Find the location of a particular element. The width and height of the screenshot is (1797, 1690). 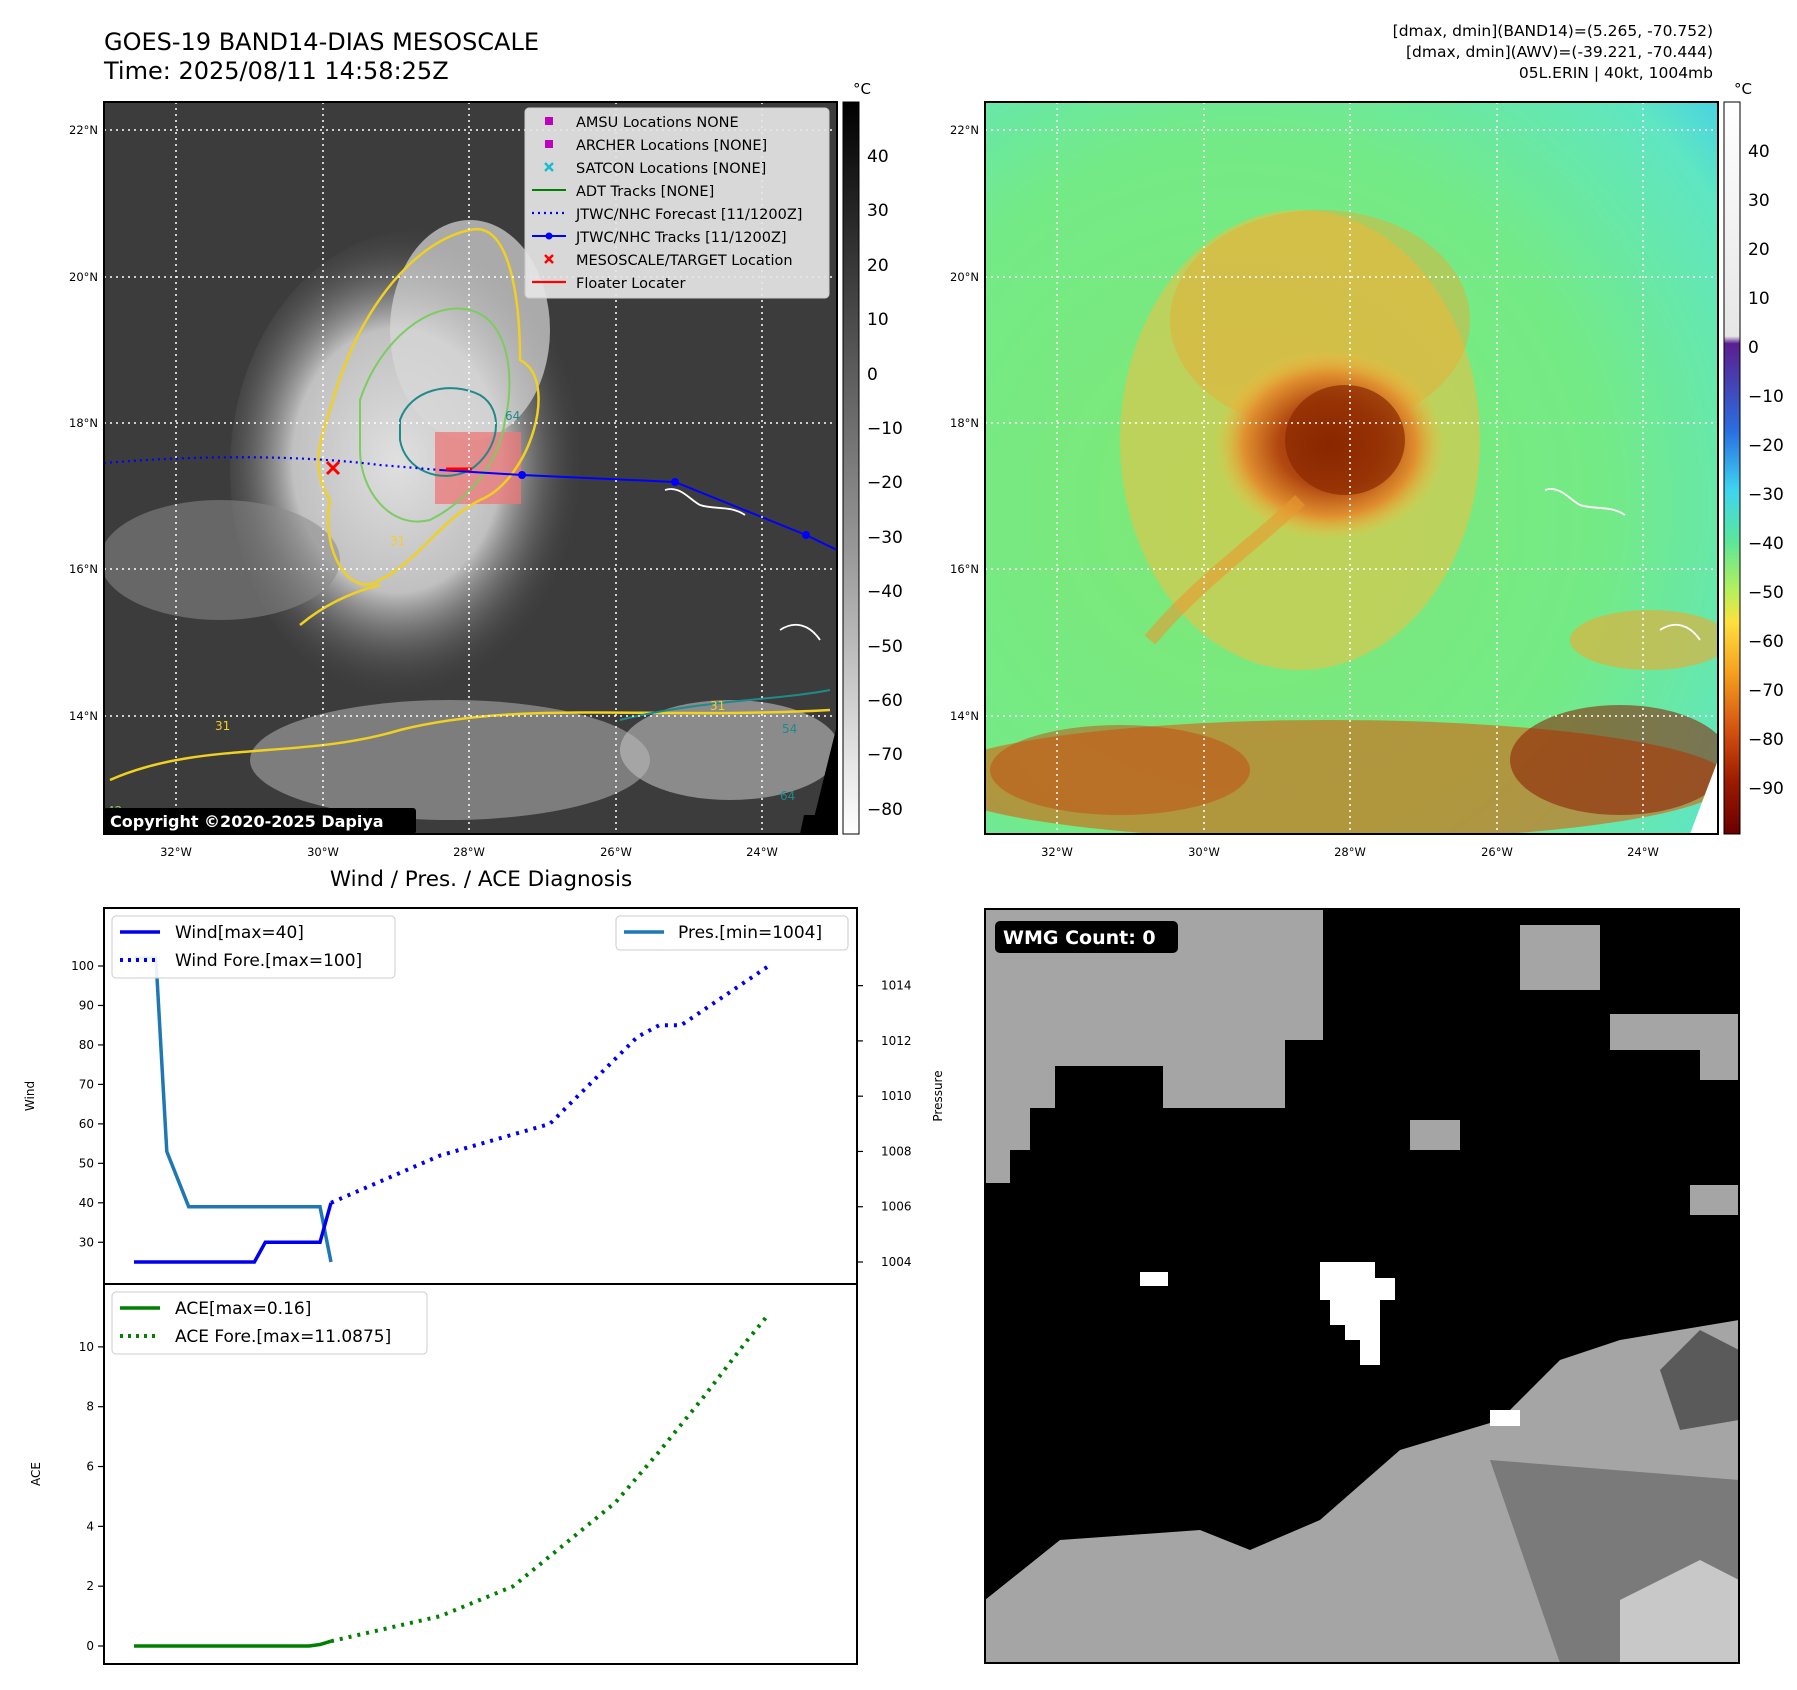

stats-band14: [dmax, dmin](BAND14)=(5.265, -70.752) is located at coordinates (1552, 31).